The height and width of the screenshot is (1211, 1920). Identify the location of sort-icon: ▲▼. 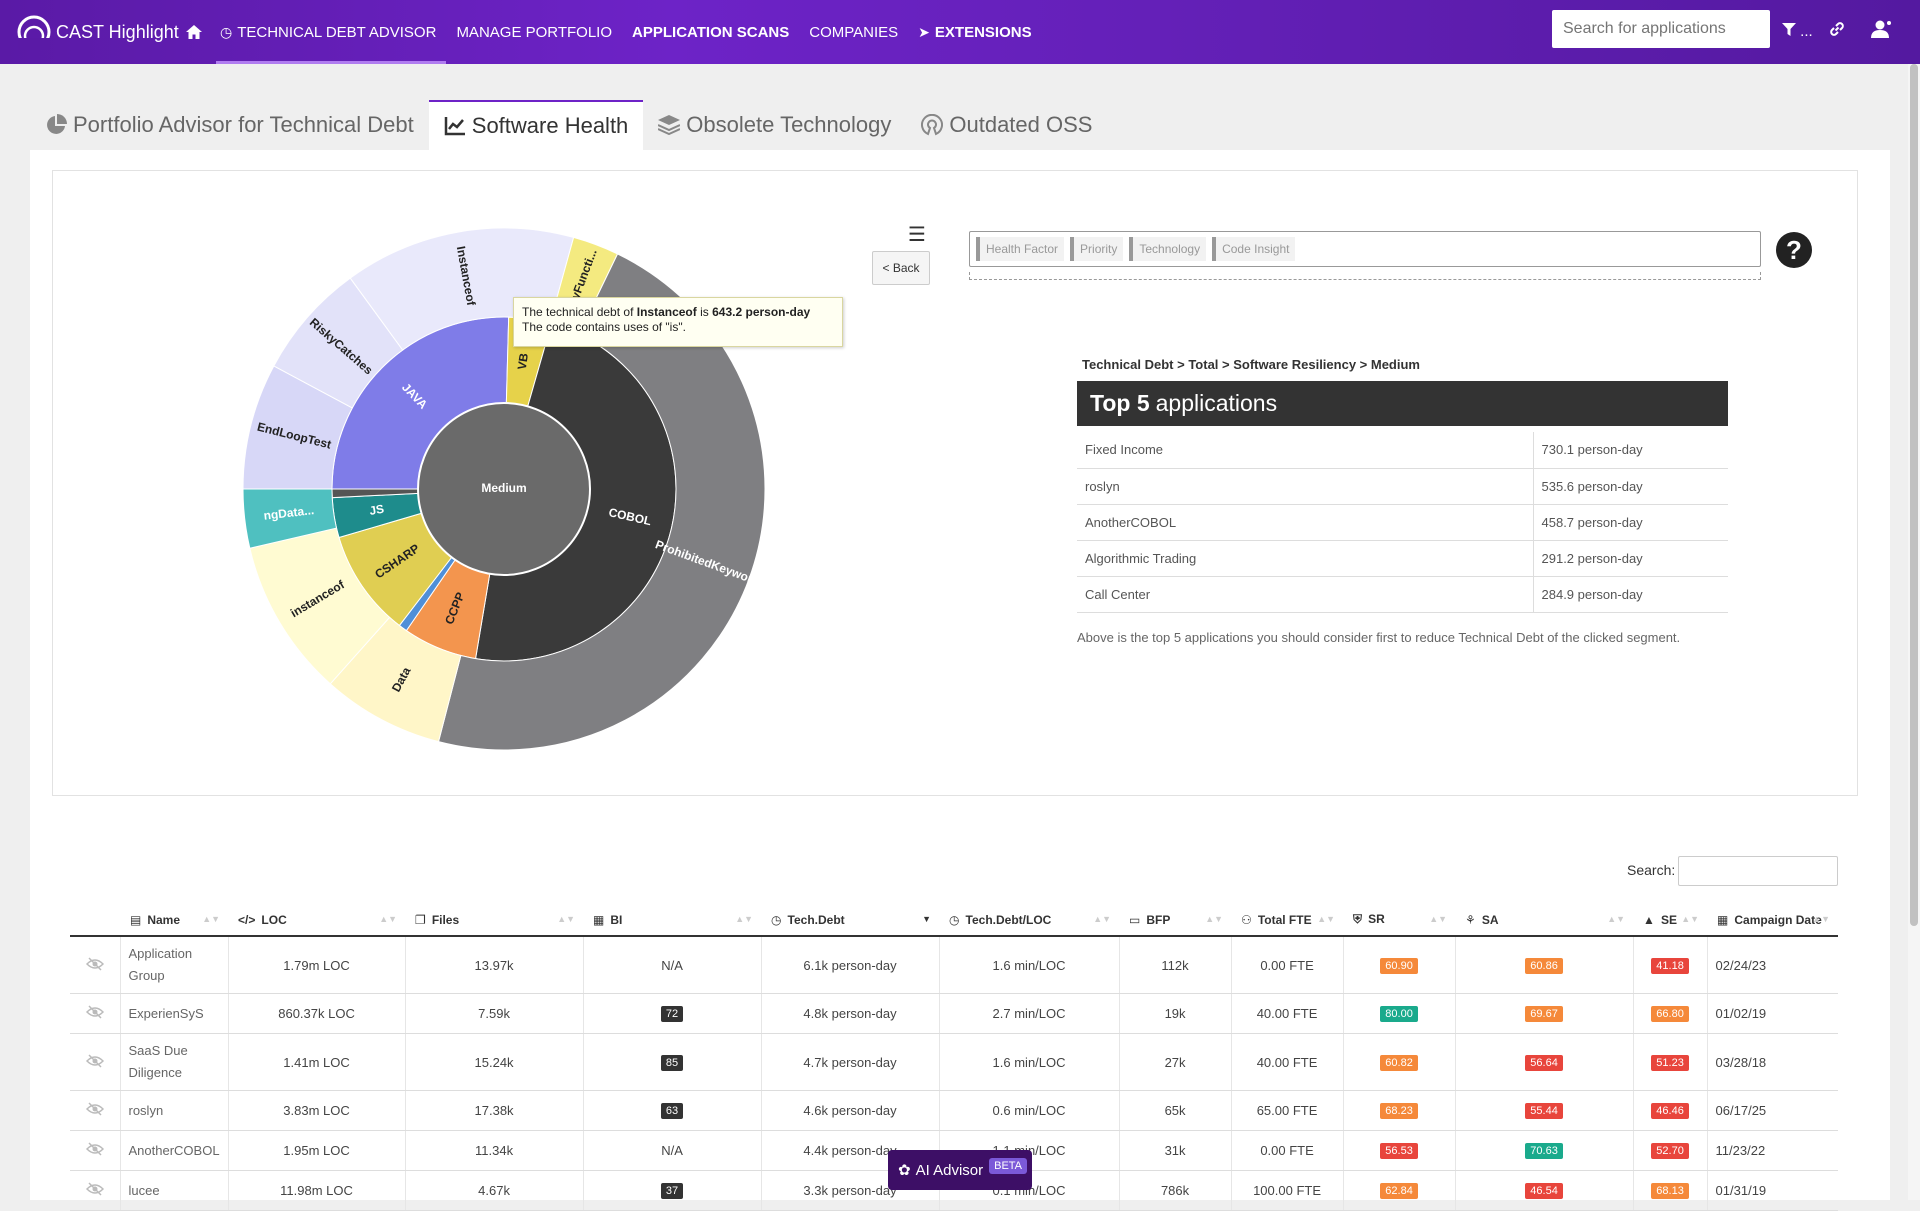
(1438, 919).